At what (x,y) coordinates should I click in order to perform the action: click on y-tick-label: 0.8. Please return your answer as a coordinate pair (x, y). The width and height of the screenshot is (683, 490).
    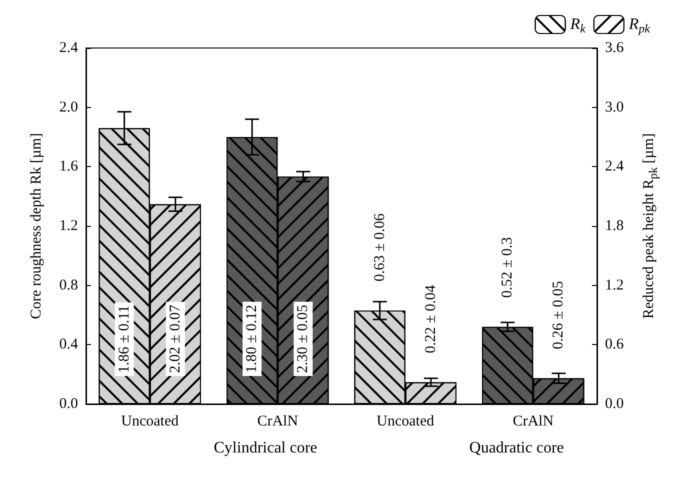
    Looking at the image, I should click on (68, 285).